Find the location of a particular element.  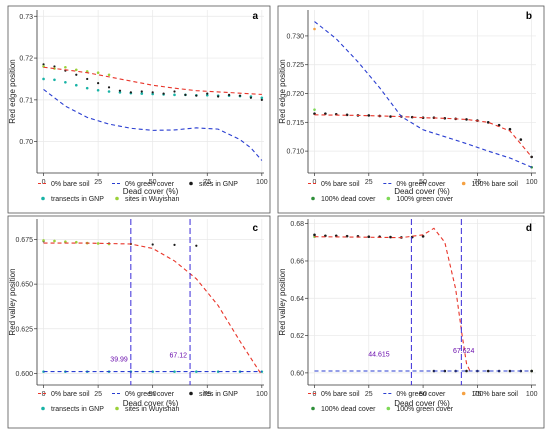

annotation-label: 44.615 is located at coordinates (379, 354).